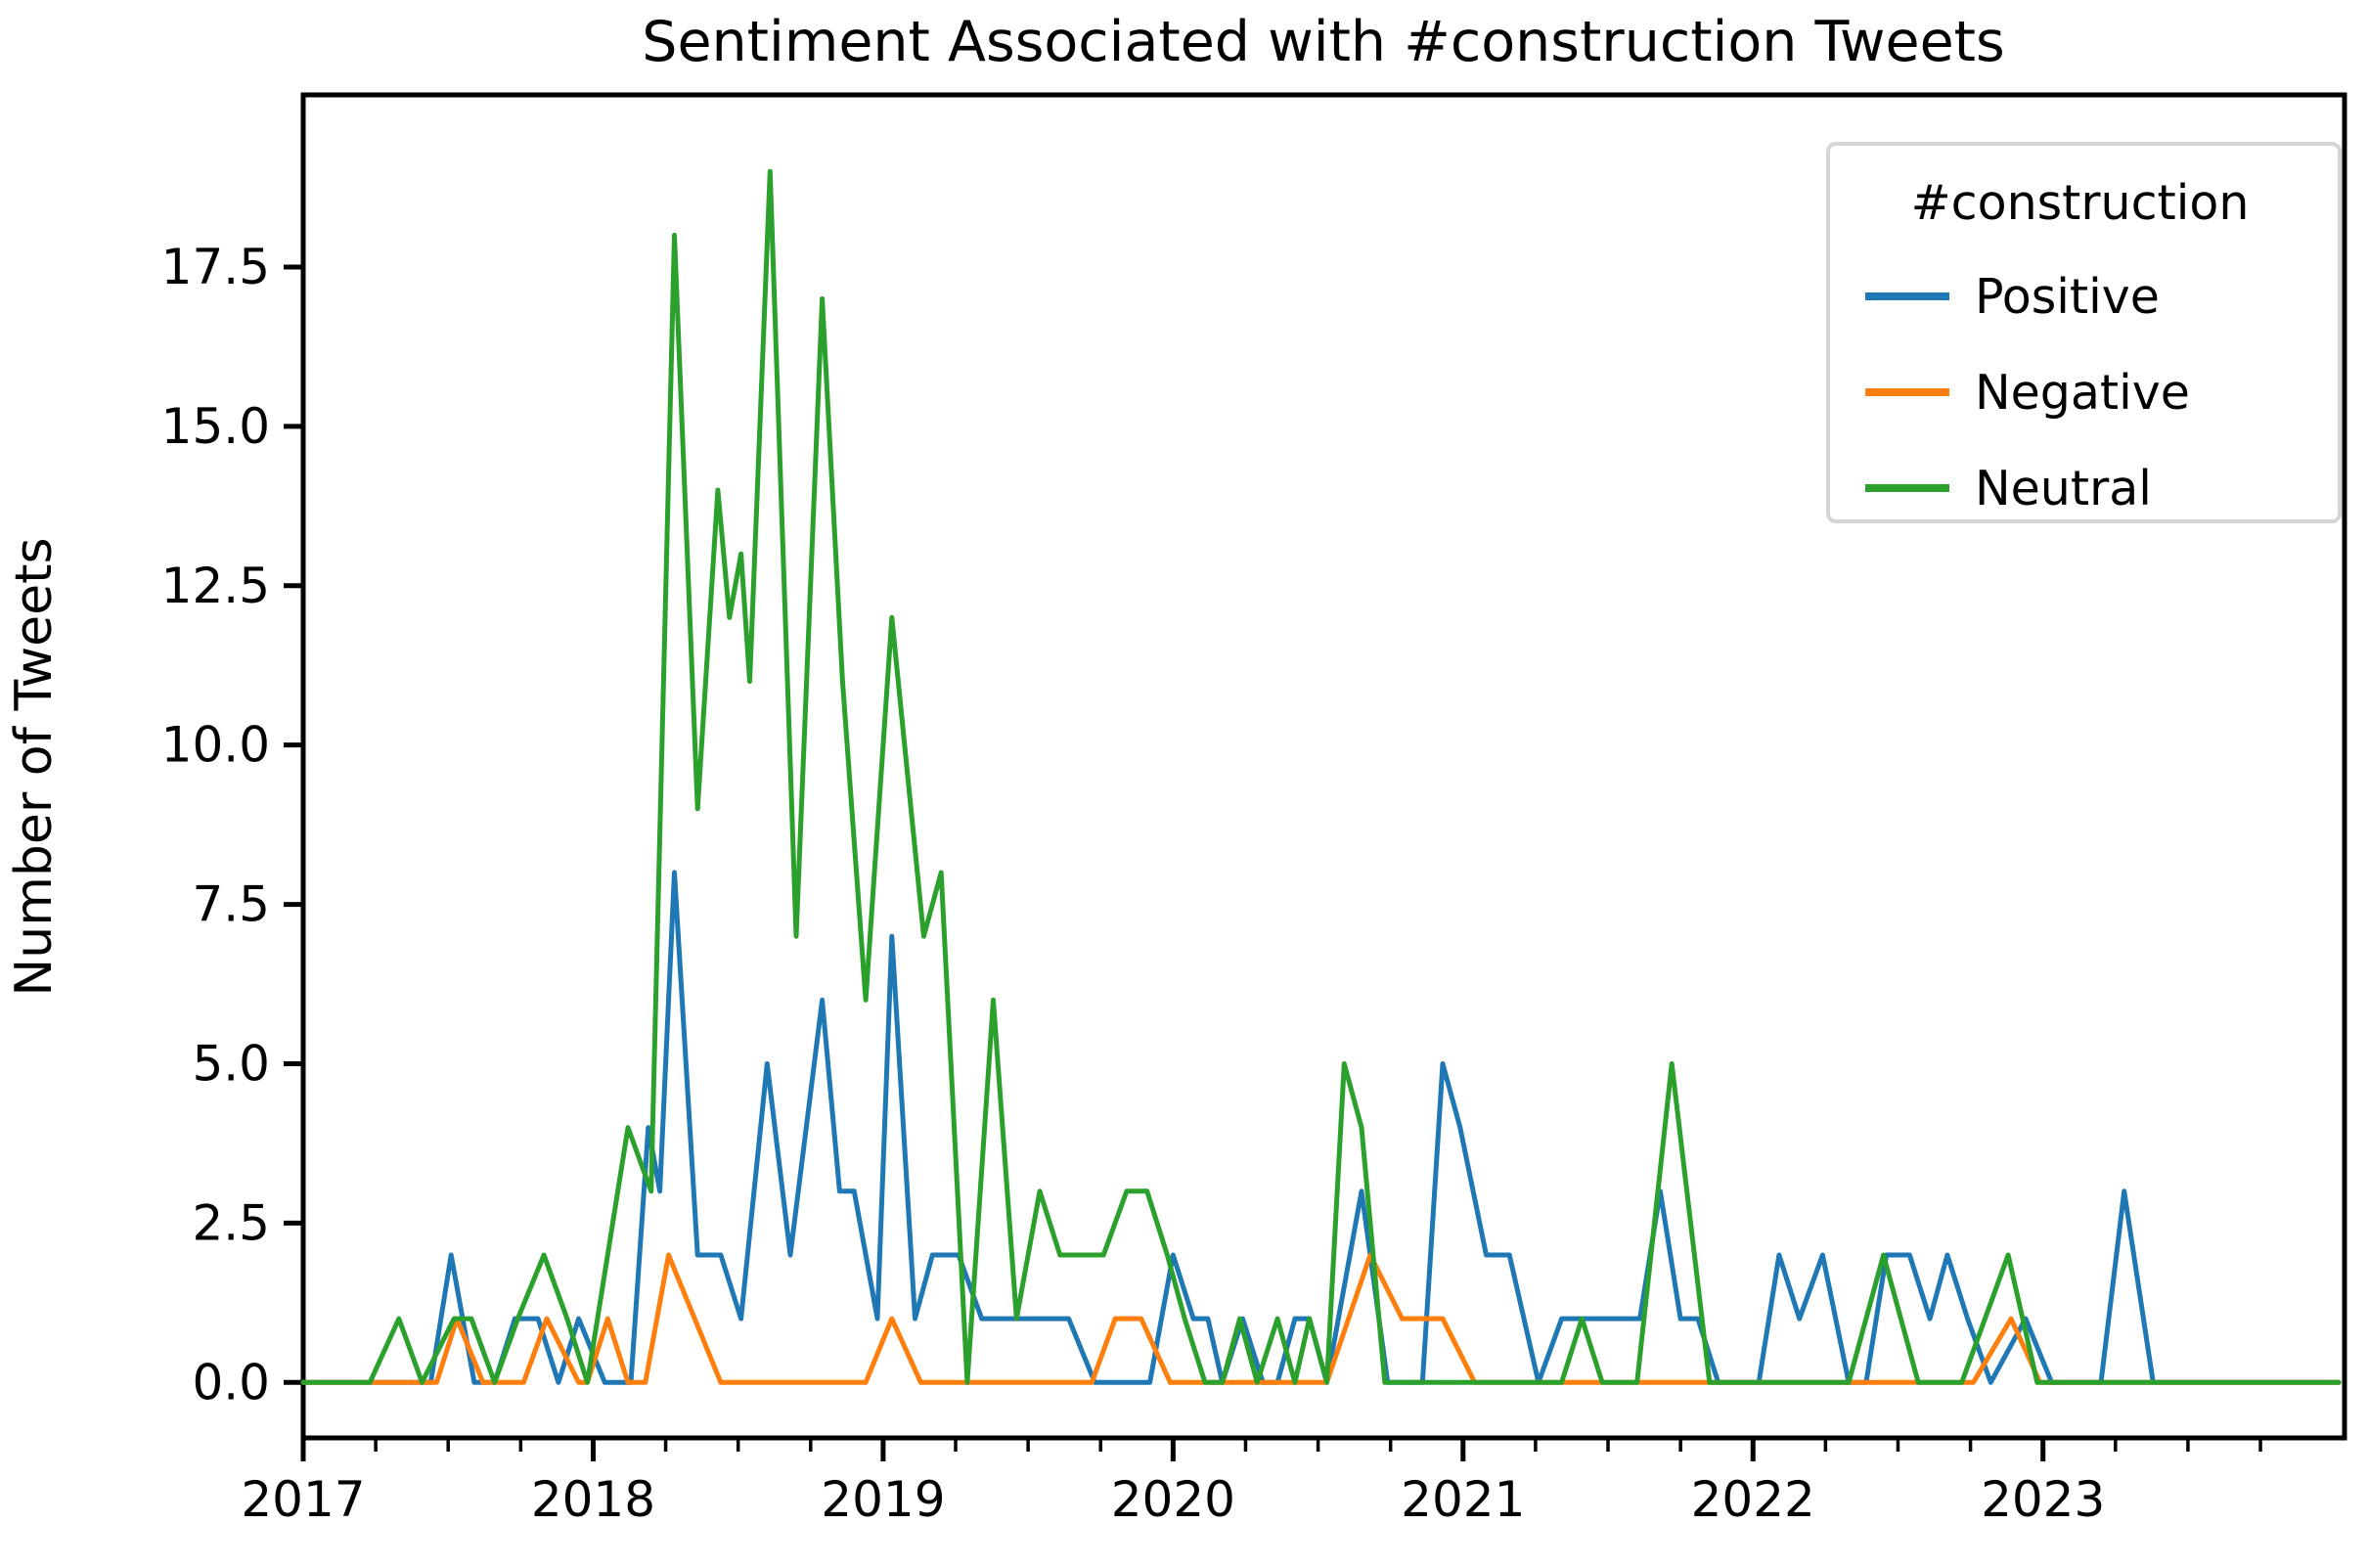 Image resolution: width=2368 pixels, height=1568 pixels. I want to click on y-tick-label: 10.0, so click(216, 745).